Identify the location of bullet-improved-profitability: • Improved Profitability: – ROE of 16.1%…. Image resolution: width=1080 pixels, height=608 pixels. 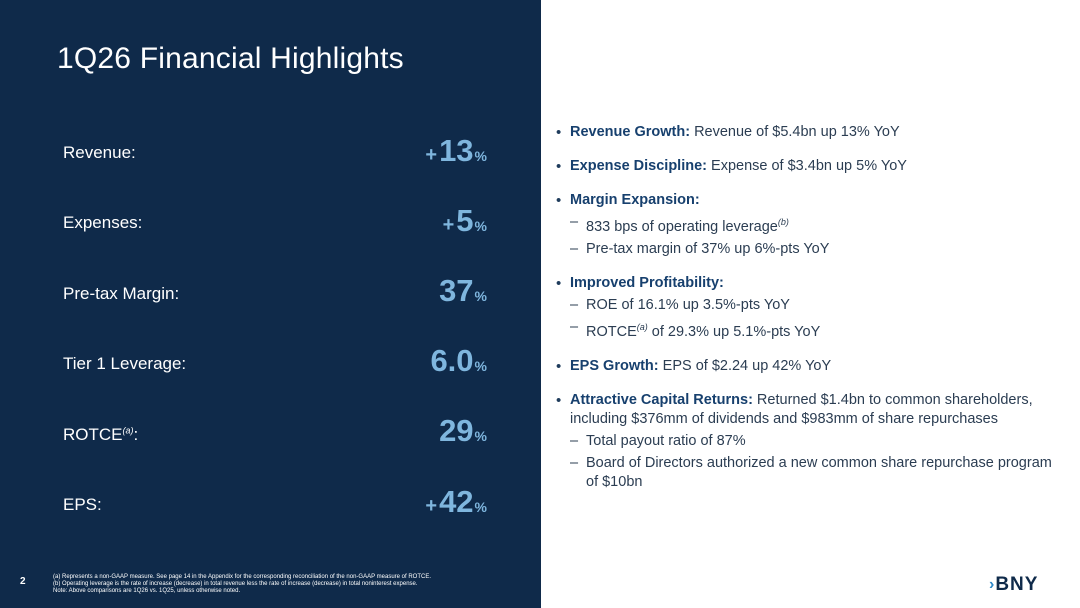
(805, 308).